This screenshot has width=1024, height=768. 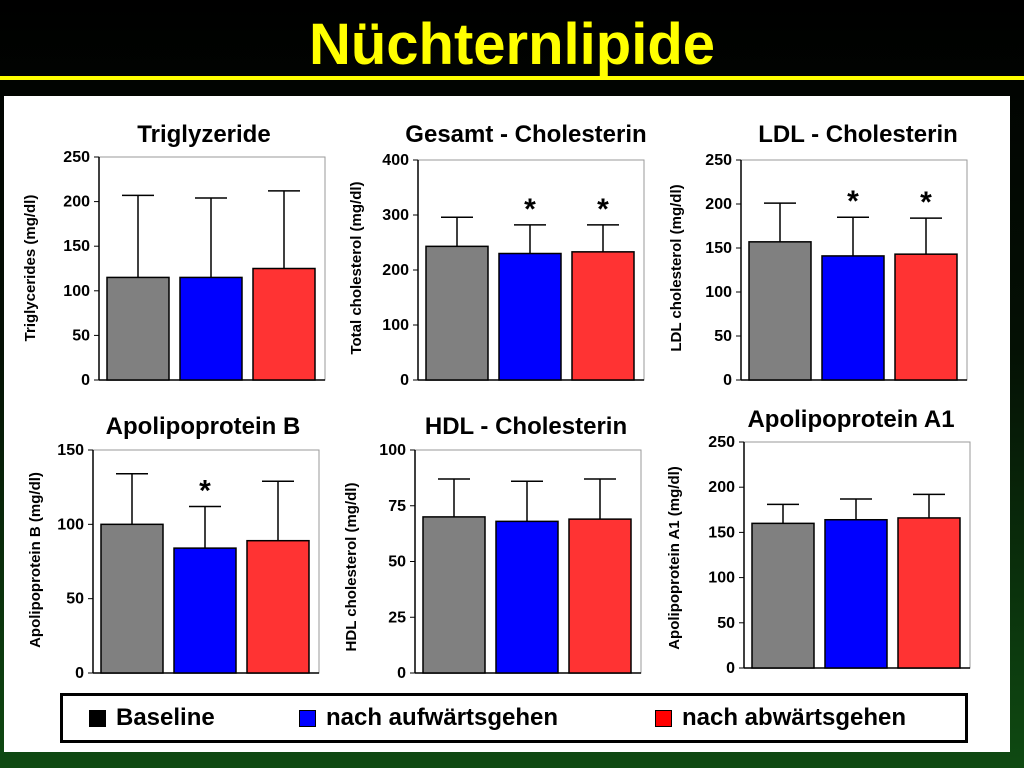 I want to click on y-axis-label: Apolipoprotein A1 (mg/dl), so click(x=674, y=558).